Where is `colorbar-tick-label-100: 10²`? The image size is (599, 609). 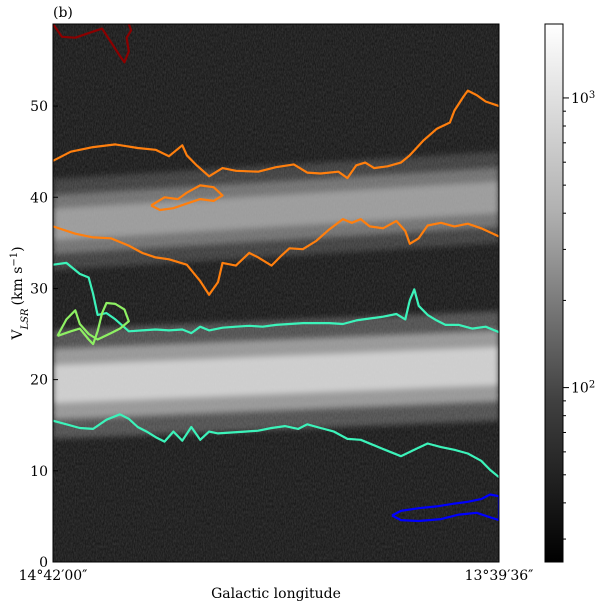
colorbar-tick-label-100: 10² is located at coordinates (583, 388).